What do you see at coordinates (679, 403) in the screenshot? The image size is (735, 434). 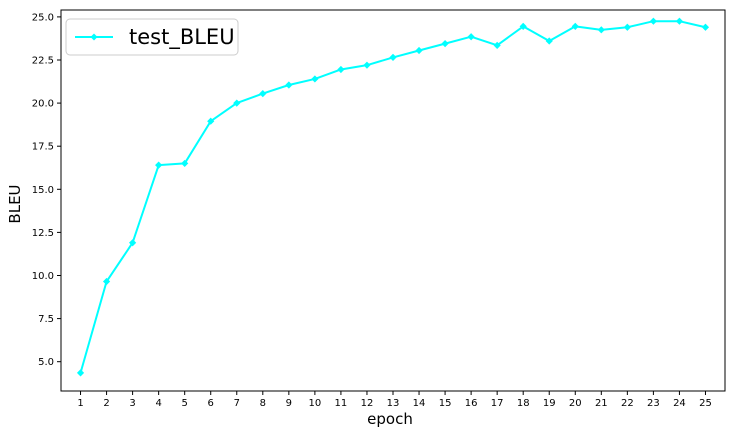 I see `x-tick-label: 24` at bounding box center [679, 403].